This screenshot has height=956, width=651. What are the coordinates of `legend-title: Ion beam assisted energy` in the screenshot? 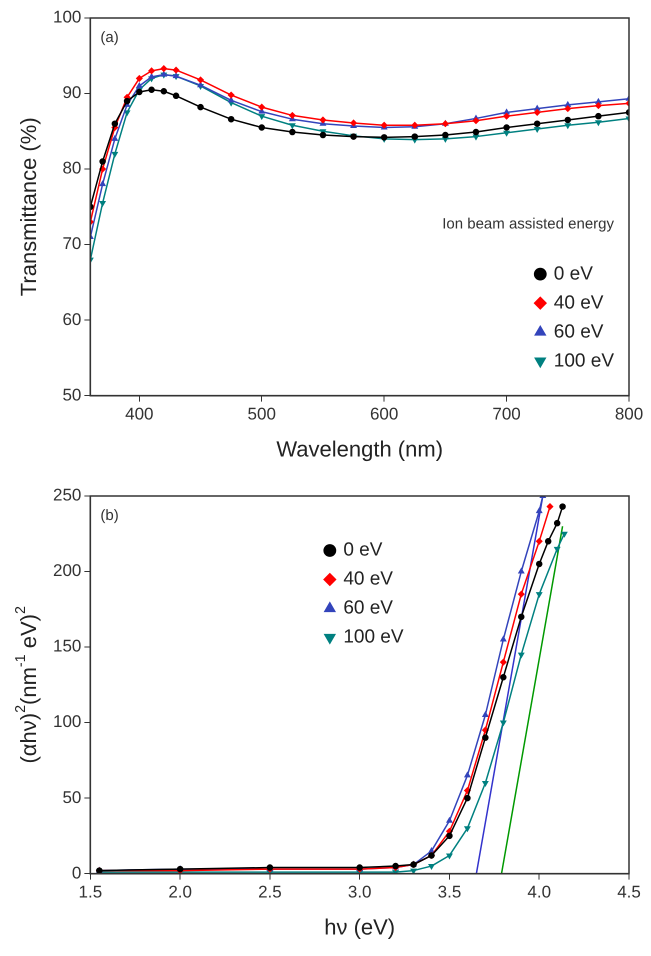 It's located at (528, 224).